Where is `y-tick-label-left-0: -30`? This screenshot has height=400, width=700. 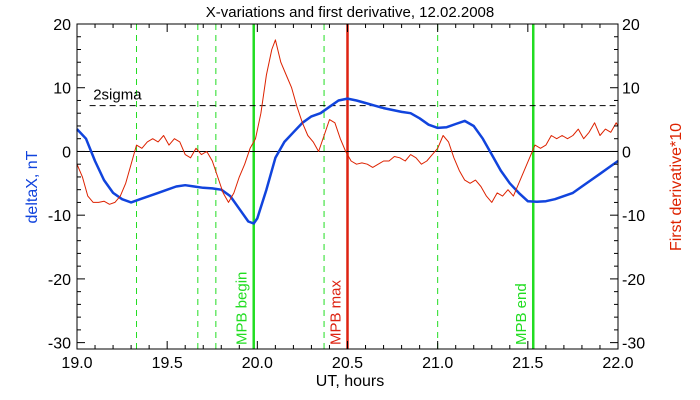
y-tick-label-left-0: -30 is located at coordinates (59, 344).